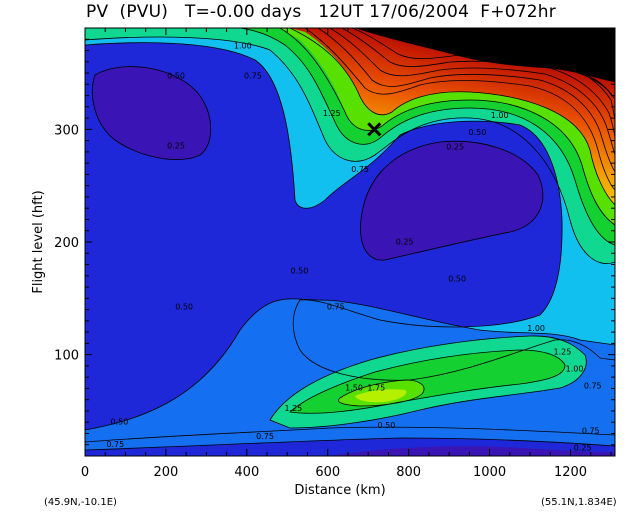 This screenshot has width=640, height=512. I want to click on x-tick-label: 1000, so click(489, 472).